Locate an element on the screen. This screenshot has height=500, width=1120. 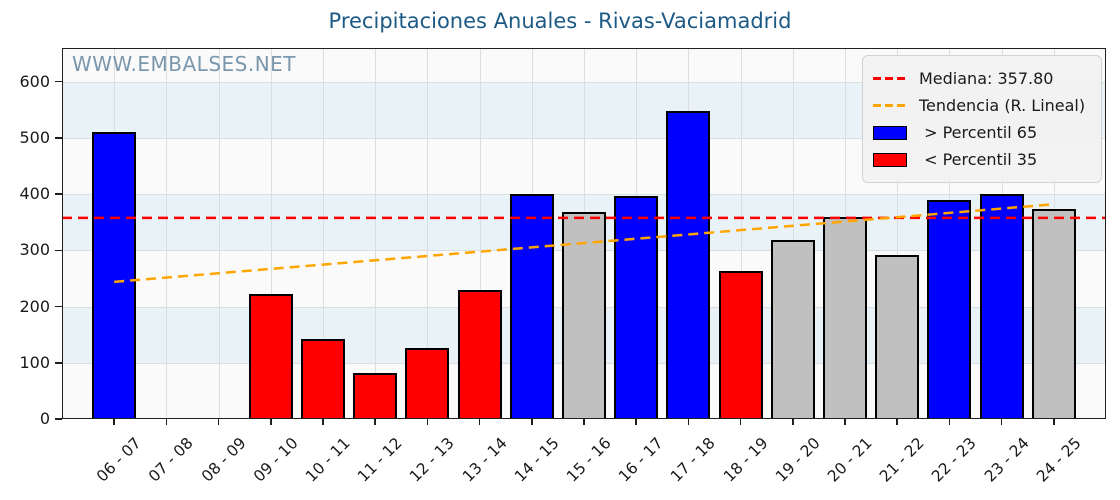
y-tick-label: 400 is located at coordinates (34, 194).